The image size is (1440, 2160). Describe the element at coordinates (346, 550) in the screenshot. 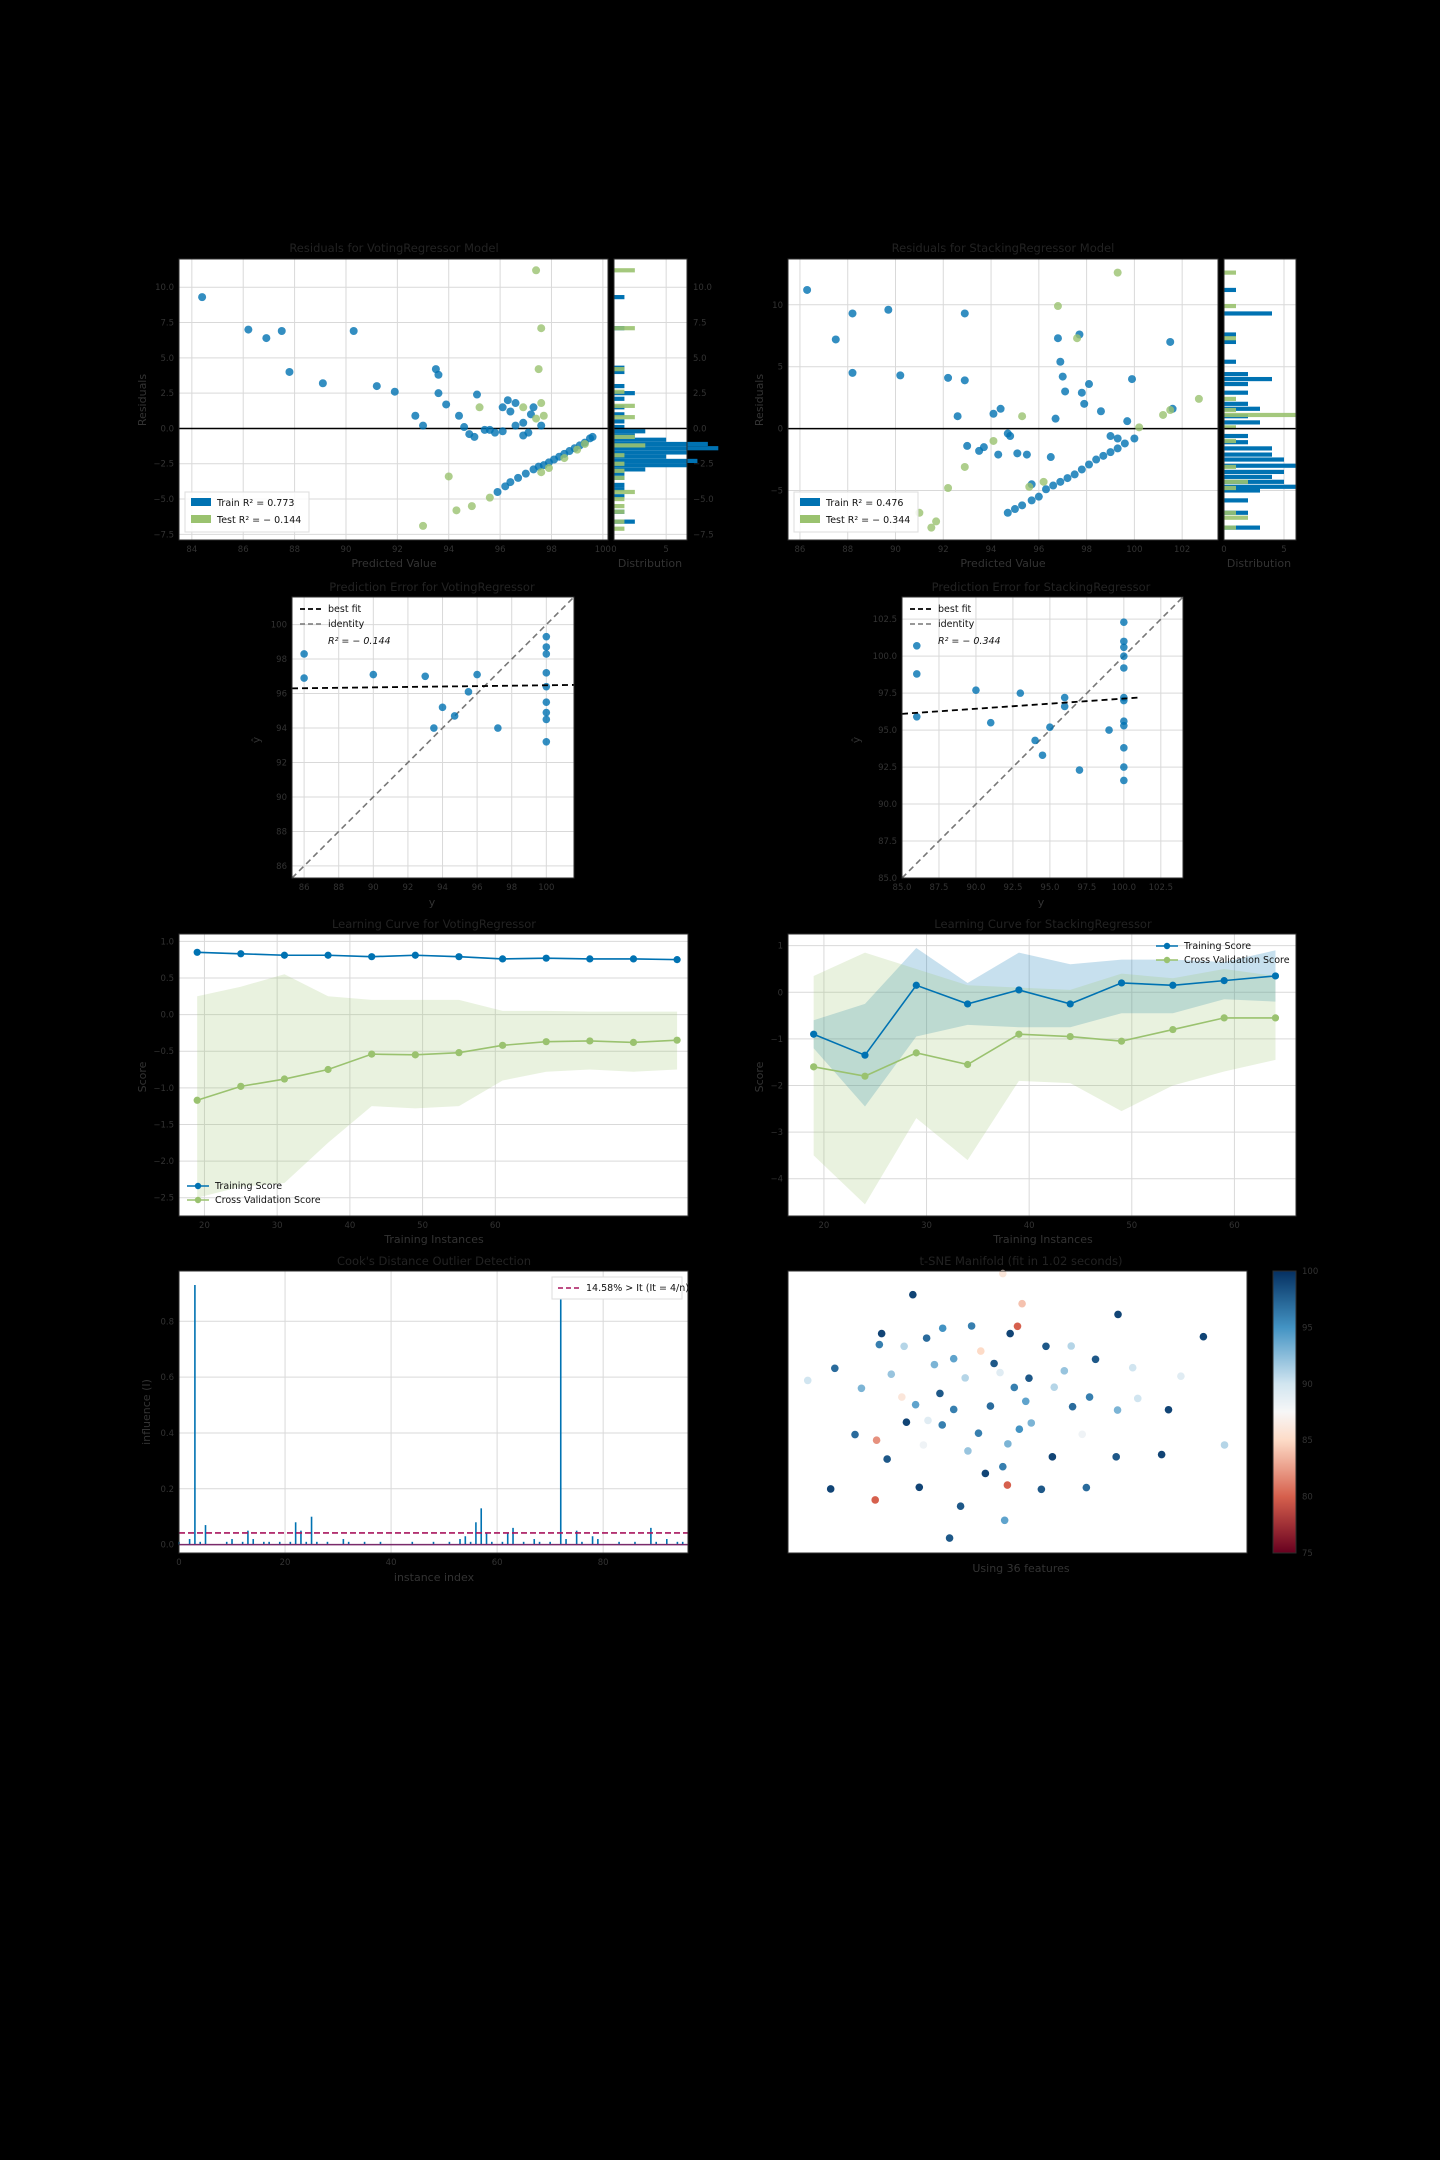

I see `x-tick-label: 90` at that location.